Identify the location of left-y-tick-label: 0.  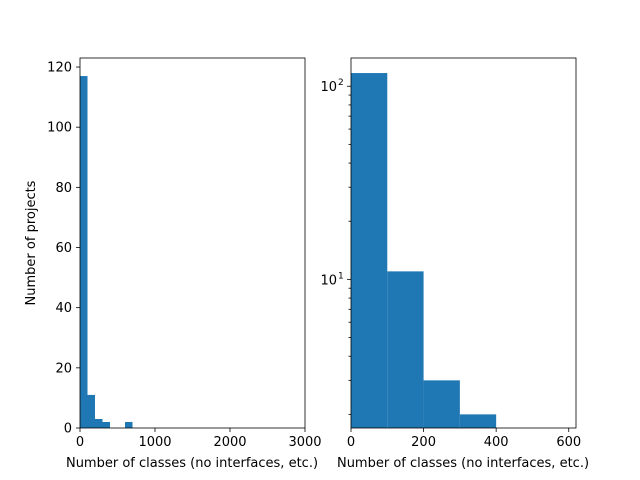
(68, 429).